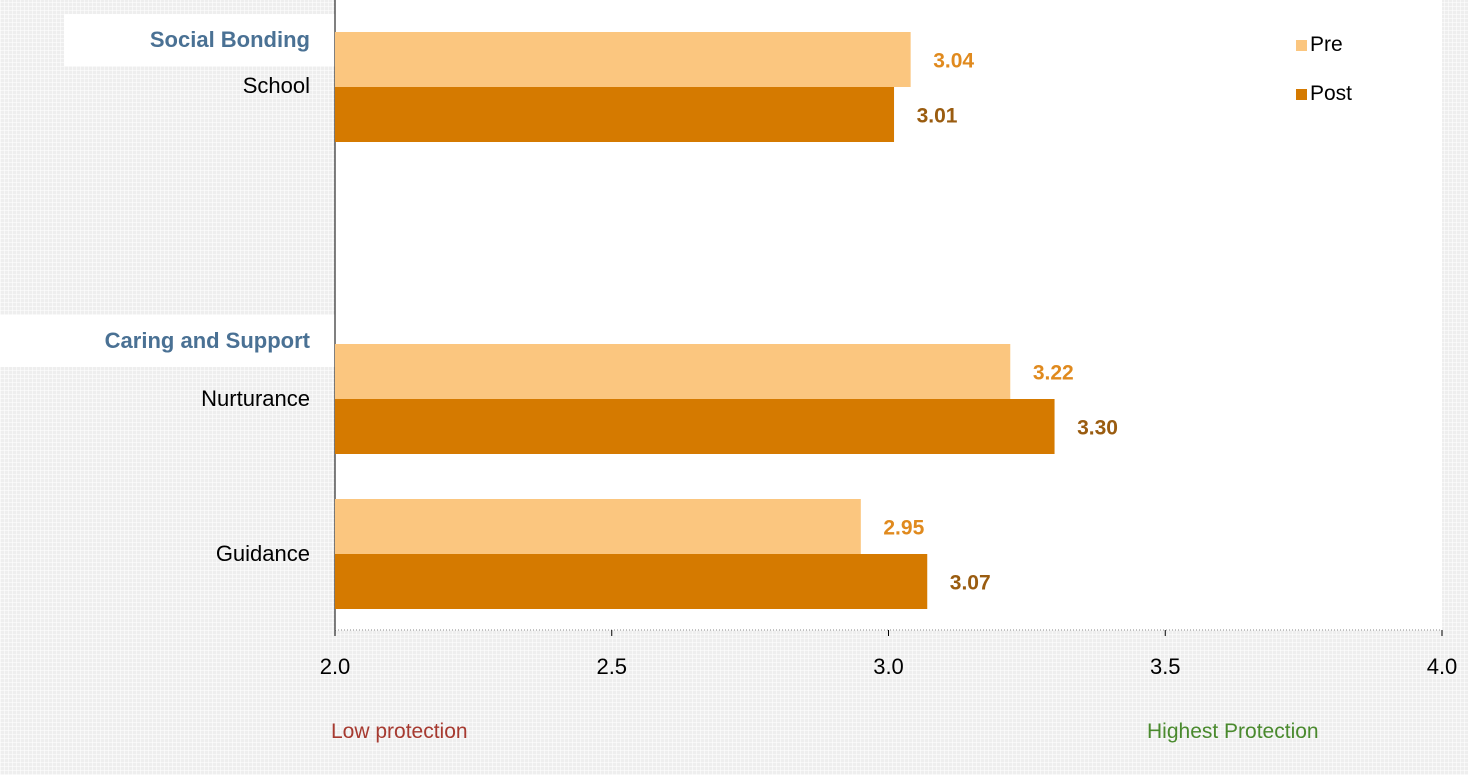 The image size is (1468, 775). Describe the element at coordinates (695, 426) in the screenshot. I see `bar-post-nurturance` at that location.